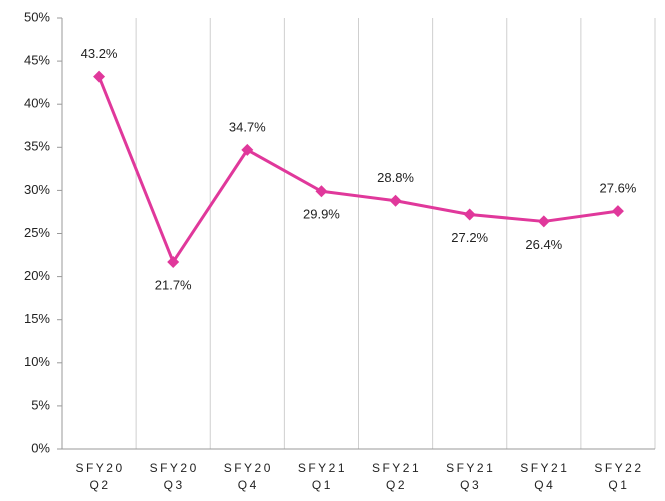 The width and height of the screenshot is (665, 501). I want to click on data-label: 27.2%, so click(469, 237).